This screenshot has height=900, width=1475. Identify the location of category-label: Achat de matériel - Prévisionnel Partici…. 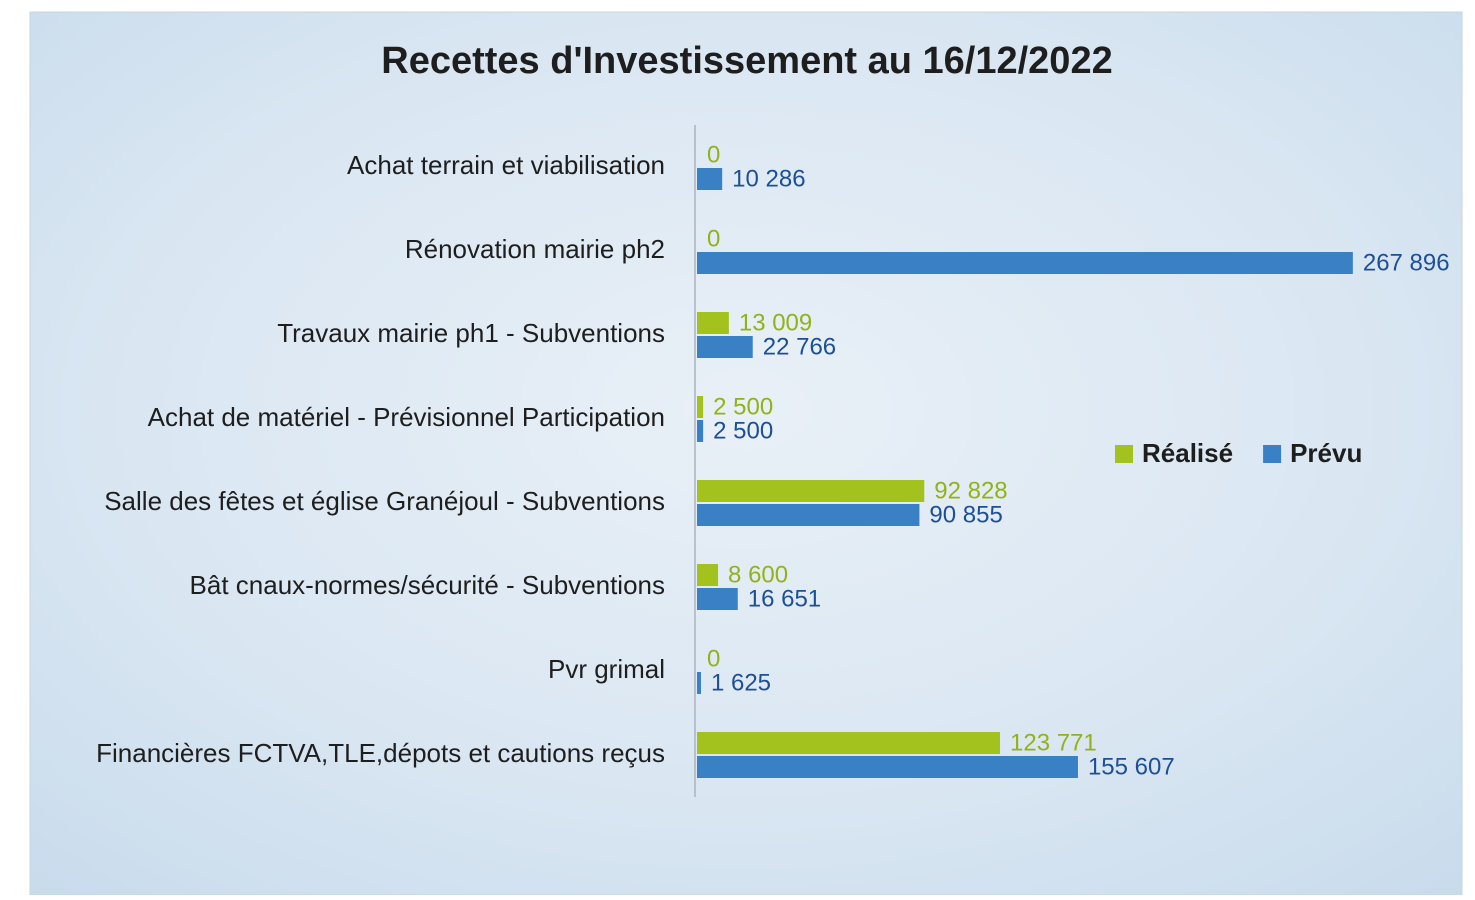
(406, 417).